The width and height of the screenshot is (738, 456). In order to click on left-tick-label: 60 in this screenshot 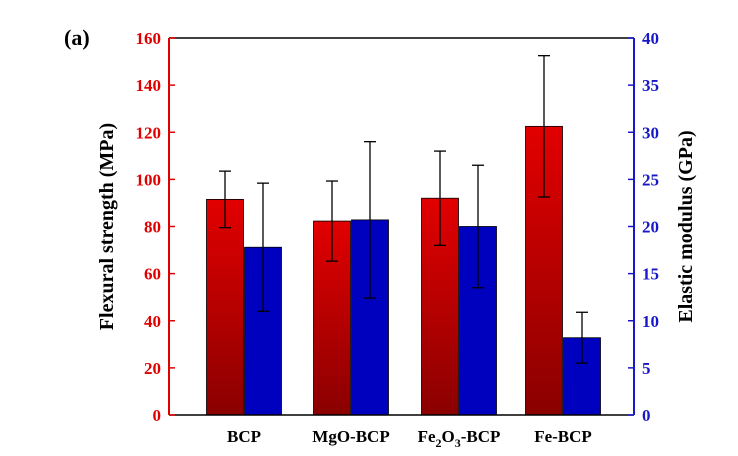, I will do `click(152, 274)`.